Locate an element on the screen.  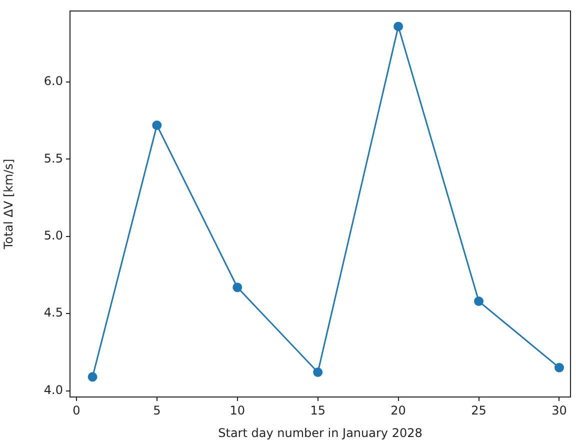
x-tick-label: 10 is located at coordinates (238, 410).